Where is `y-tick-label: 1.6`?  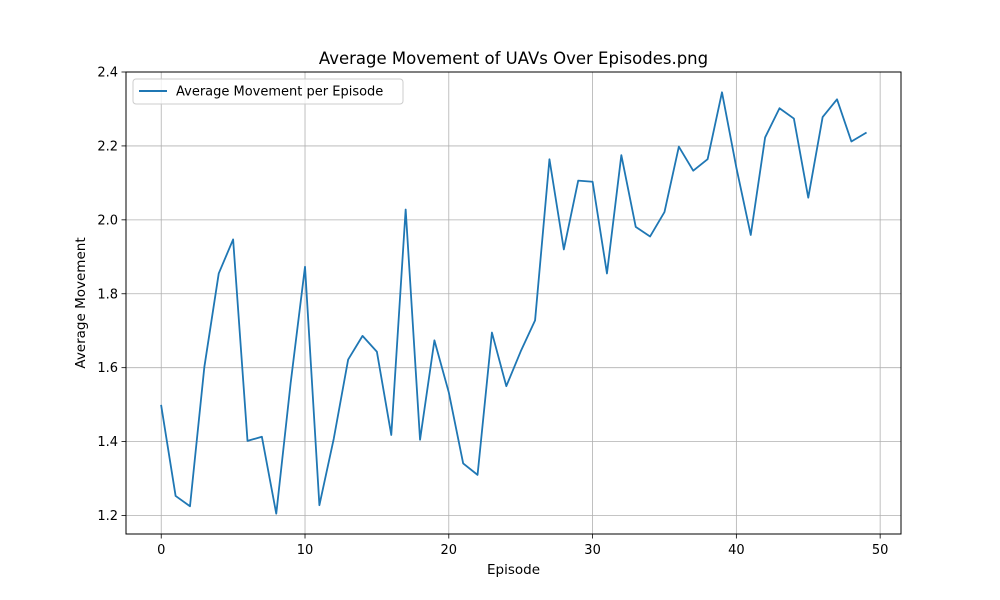 y-tick-label: 1.6 is located at coordinates (107, 368).